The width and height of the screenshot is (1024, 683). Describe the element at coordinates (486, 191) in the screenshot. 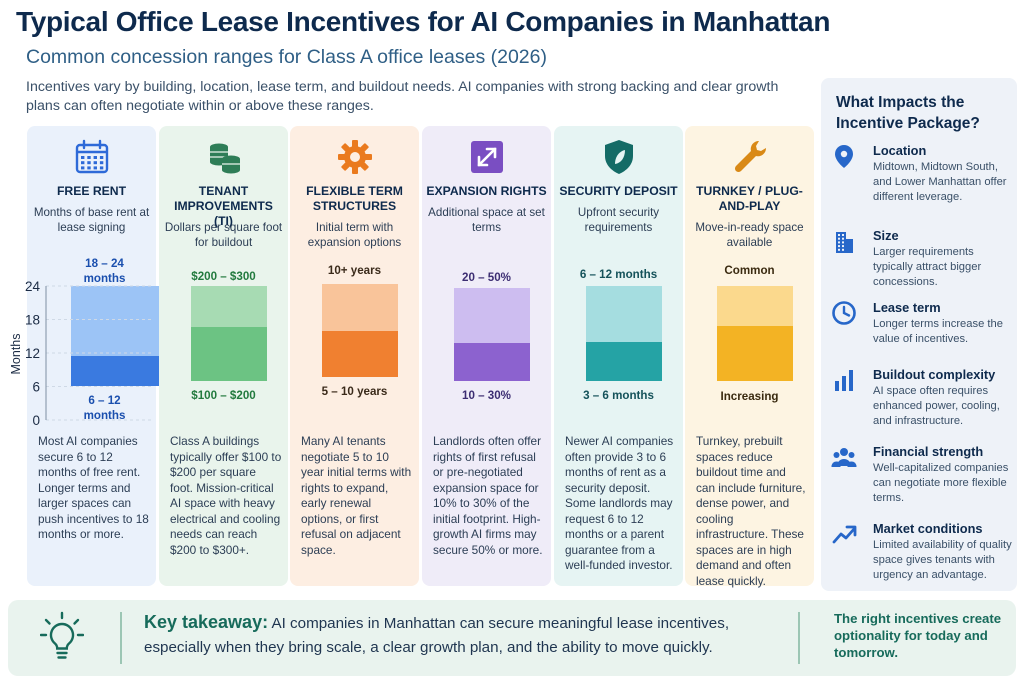

I see `column-title: Expansion Rights` at that location.